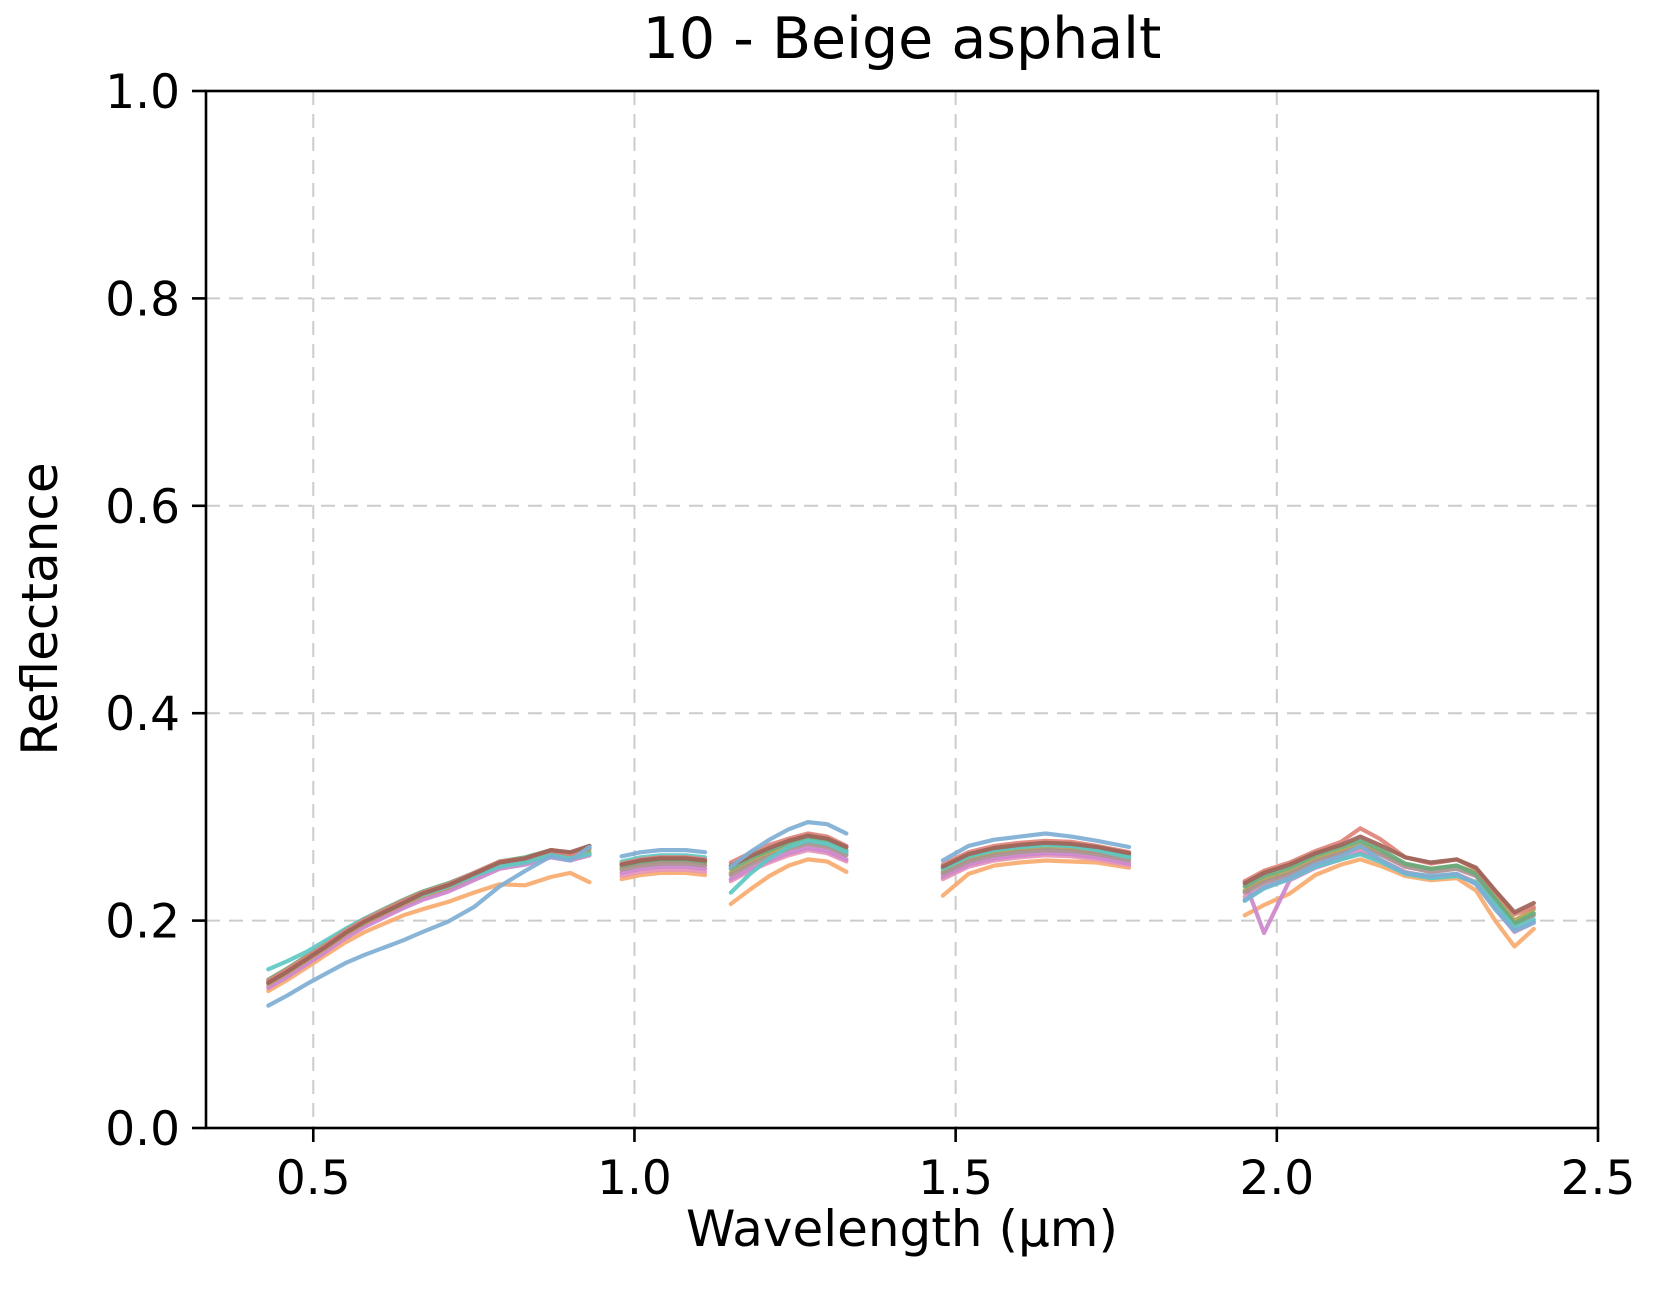  What do you see at coordinates (40, 609) in the screenshot?
I see `y-axis-label: Reflectance` at bounding box center [40, 609].